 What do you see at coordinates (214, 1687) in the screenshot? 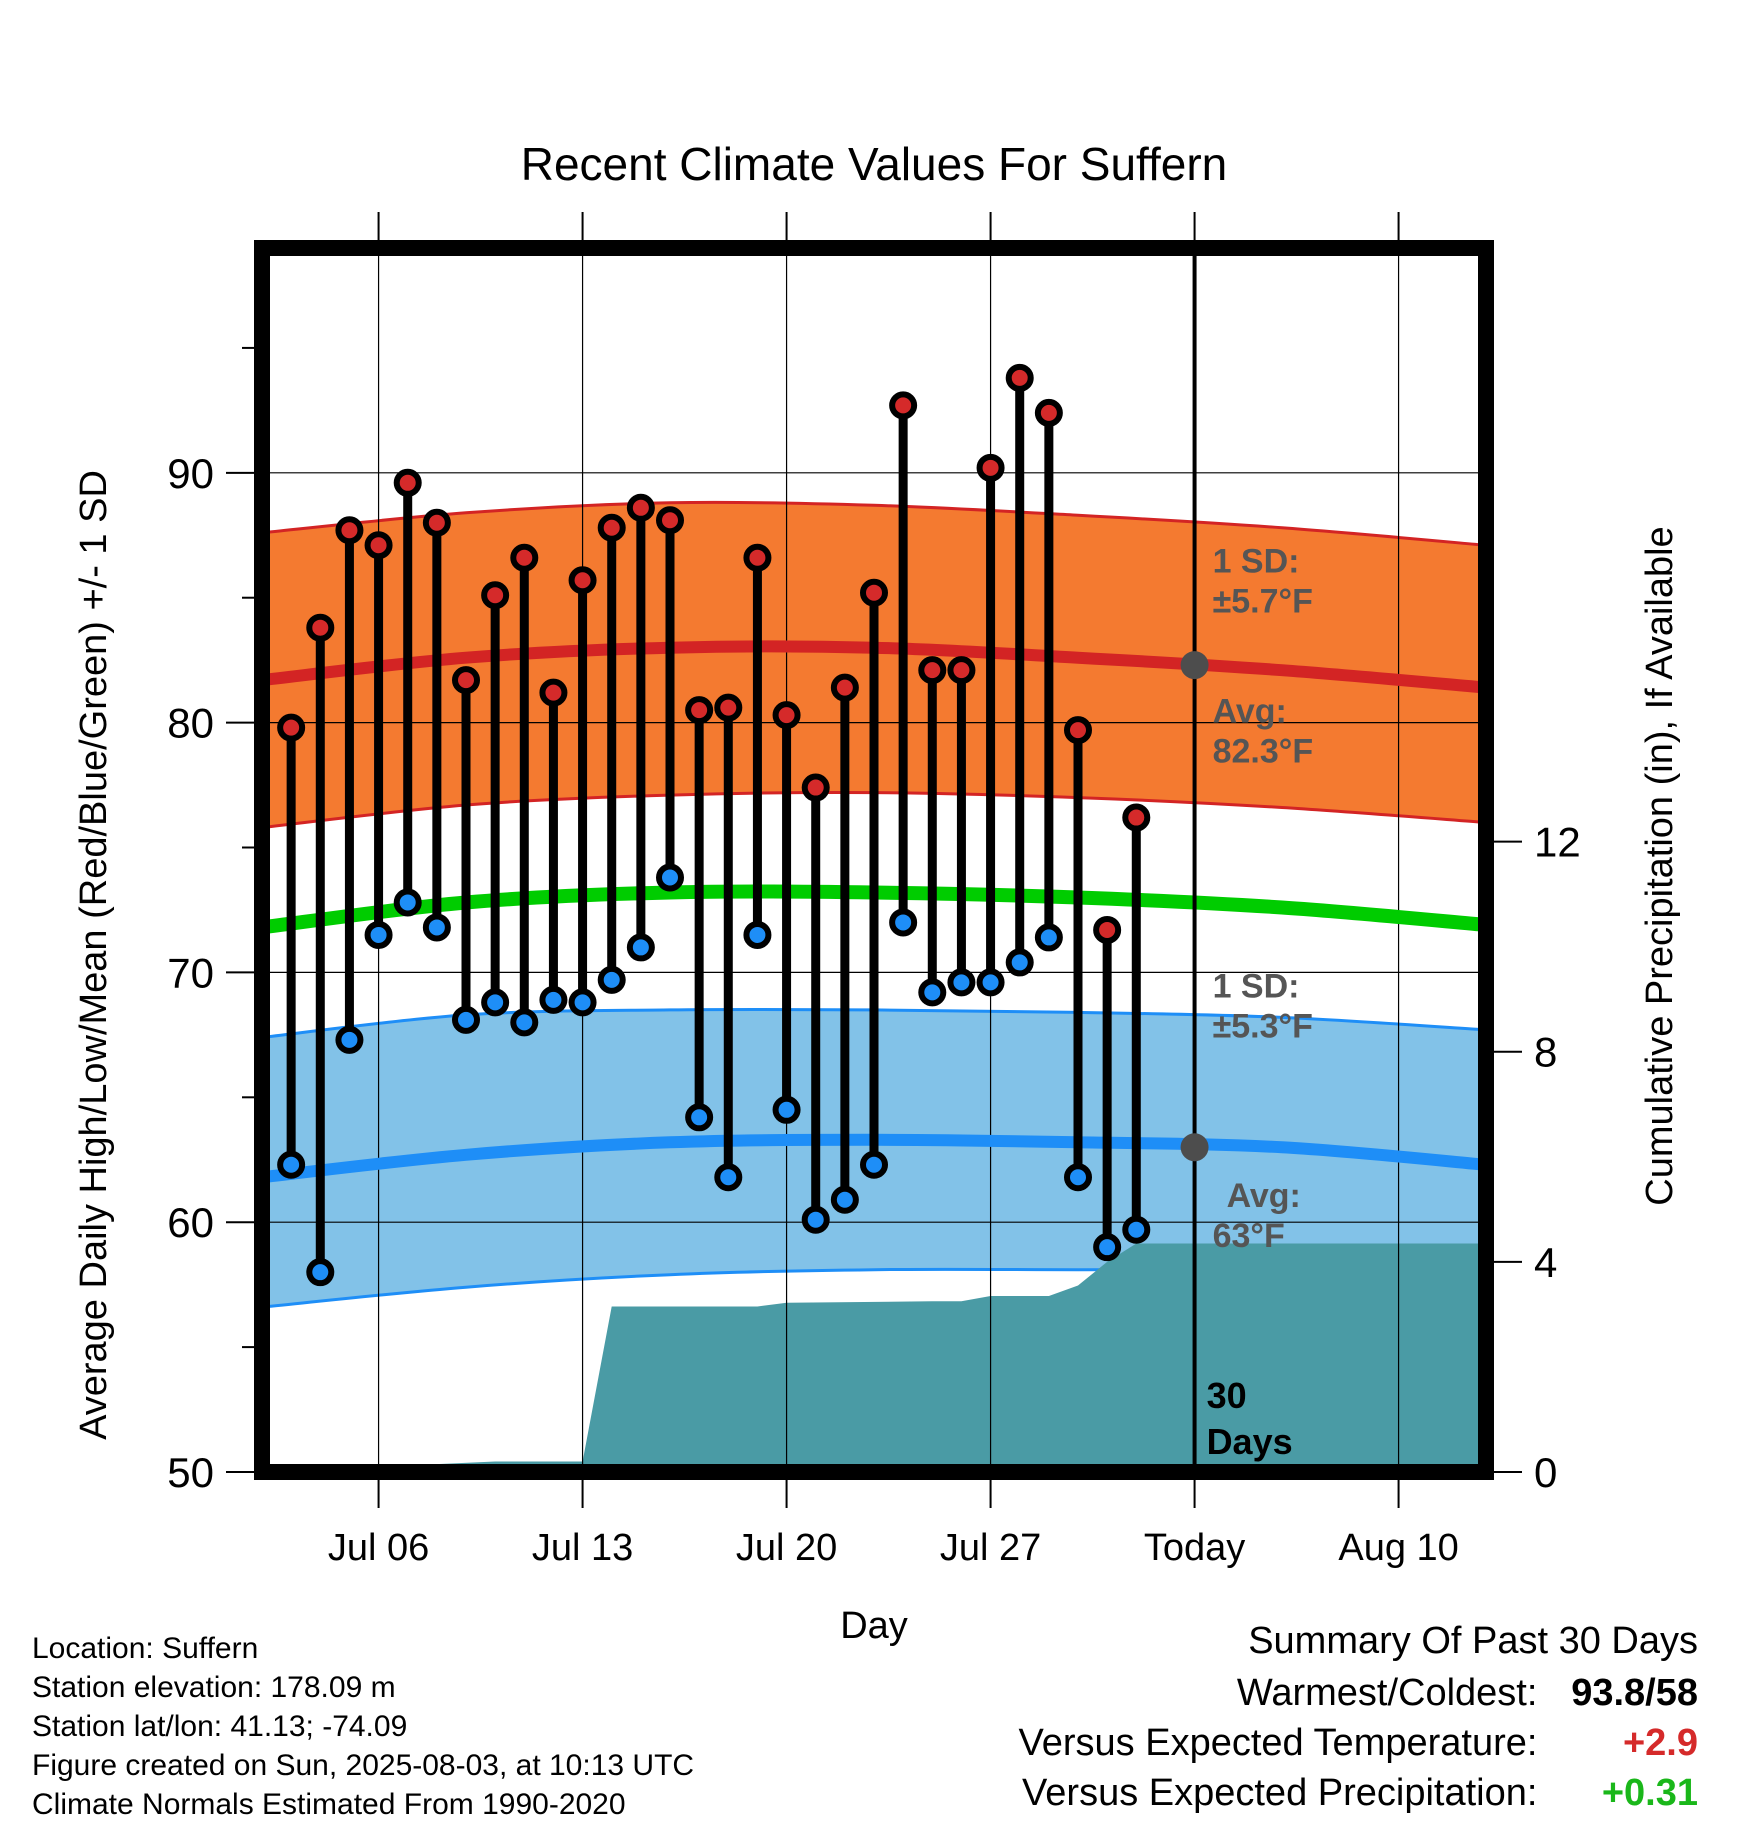
I see `elevation-text: Station elevation: 178.09 m` at bounding box center [214, 1687].